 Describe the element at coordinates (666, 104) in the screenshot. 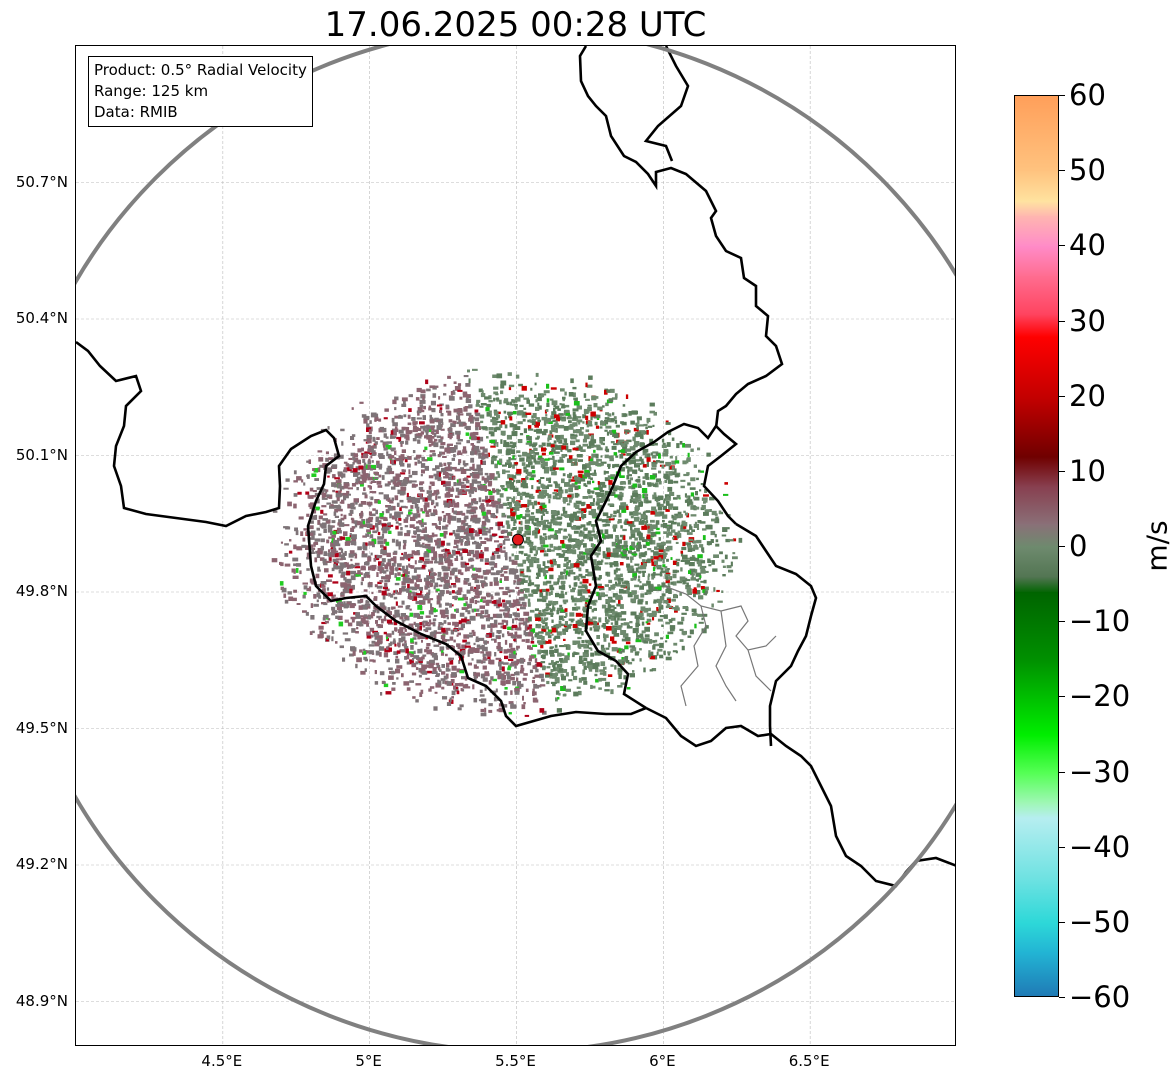

I see `border-de-north` at that location.